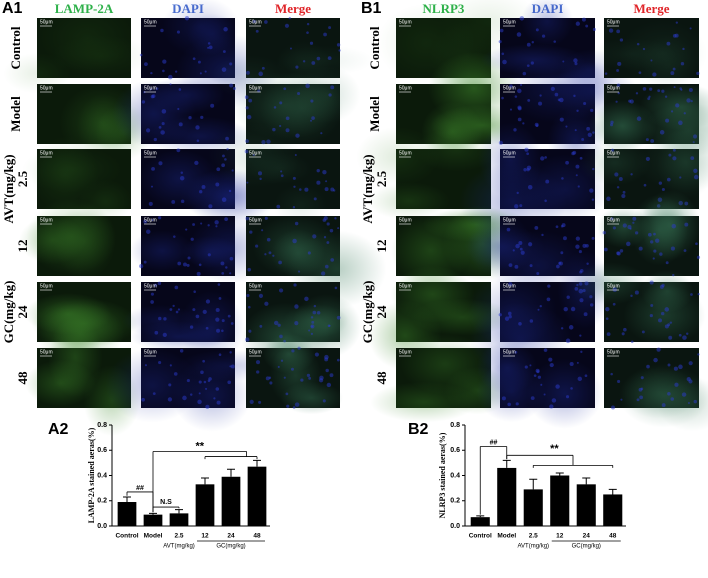 The width and height of the screenshot is (708, 578). Describe the element at coordinates (374, 47) in the screenshot. I see `row-label: Control` at that location.